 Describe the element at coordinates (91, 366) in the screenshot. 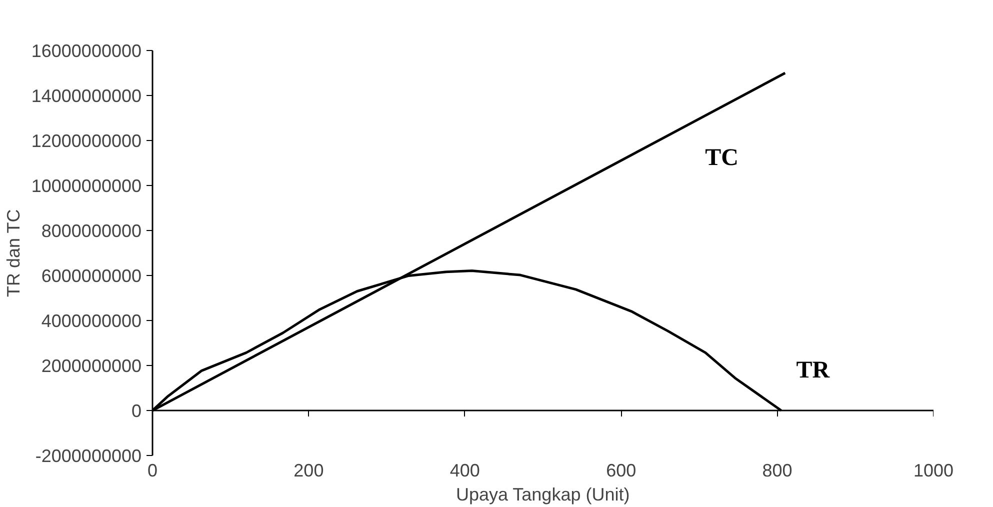

I see `y-tick-label: 2000000000` at that location.